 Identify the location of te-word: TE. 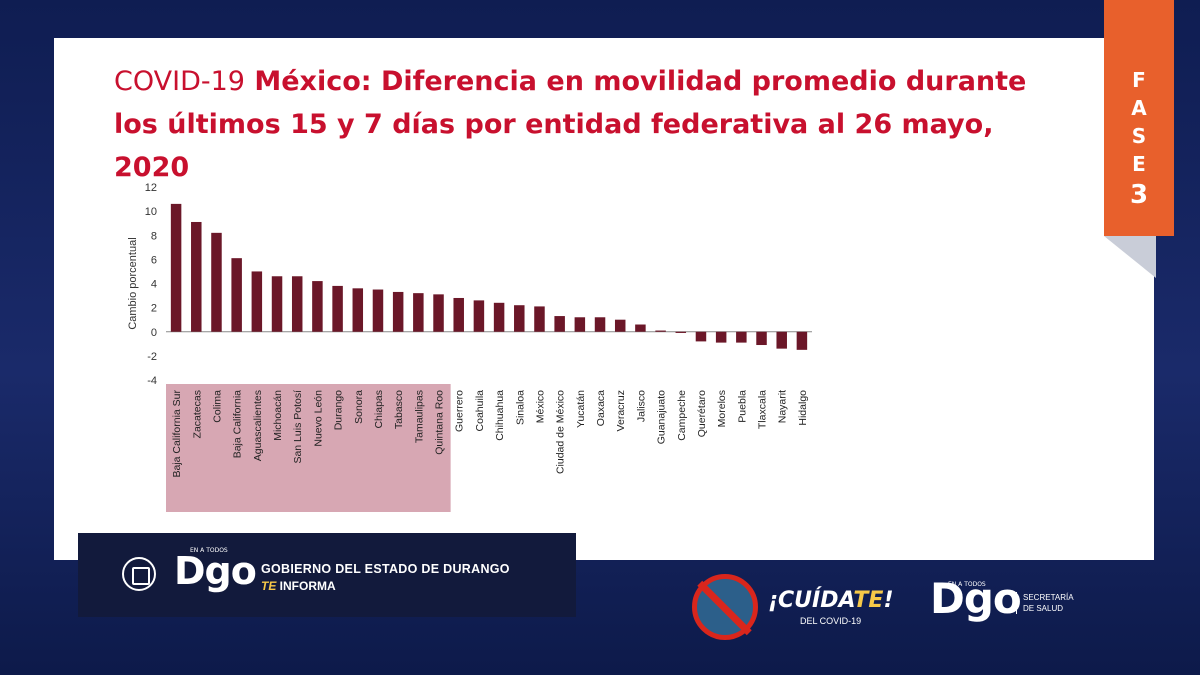
(269, 586).